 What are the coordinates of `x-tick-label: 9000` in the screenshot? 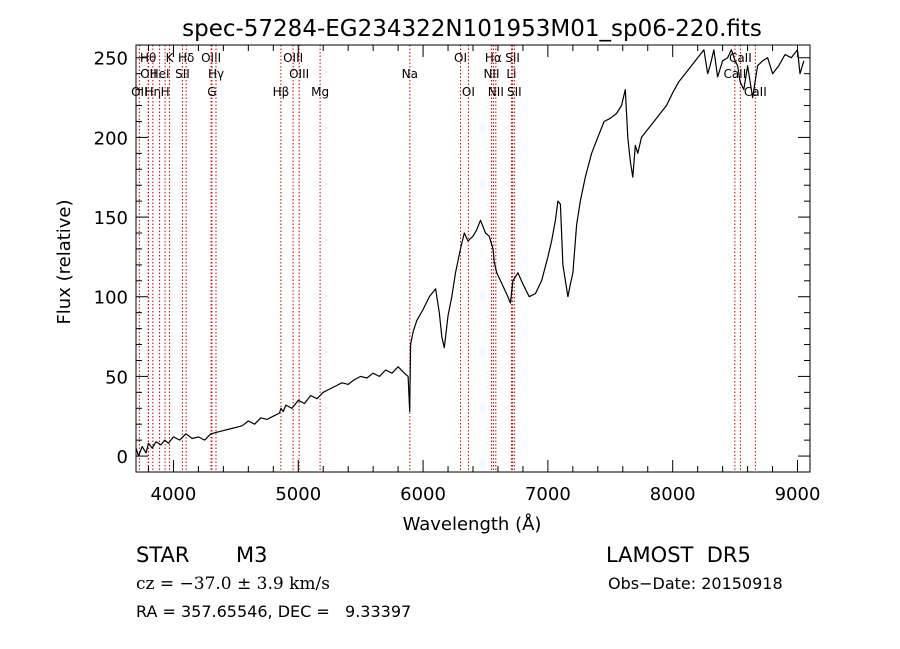 It's located at (798, 494).